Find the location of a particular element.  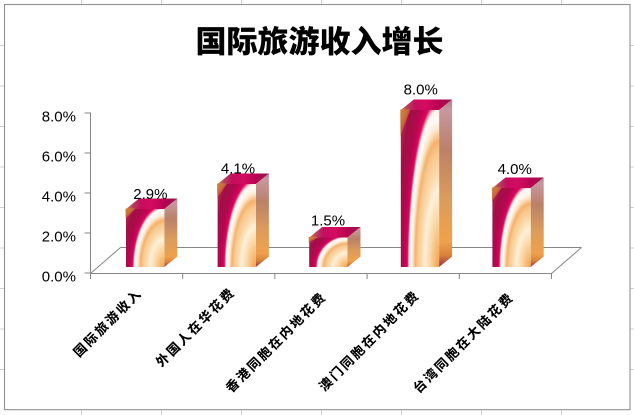

svg-text: 0.0% is located at coordinates (59, 276).